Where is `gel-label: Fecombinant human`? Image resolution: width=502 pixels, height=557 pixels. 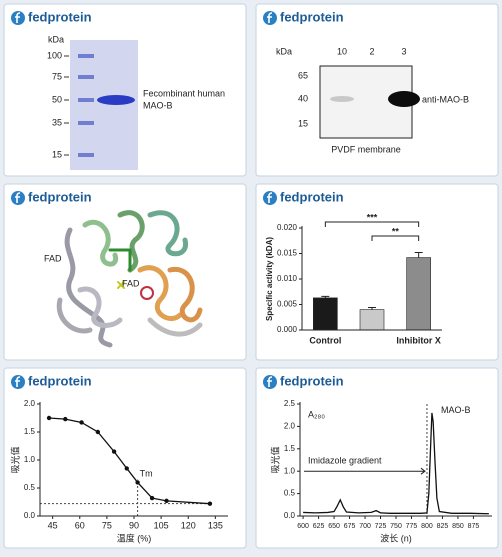 gel-label: Fecombinant human is located at coordinates (184, 93).